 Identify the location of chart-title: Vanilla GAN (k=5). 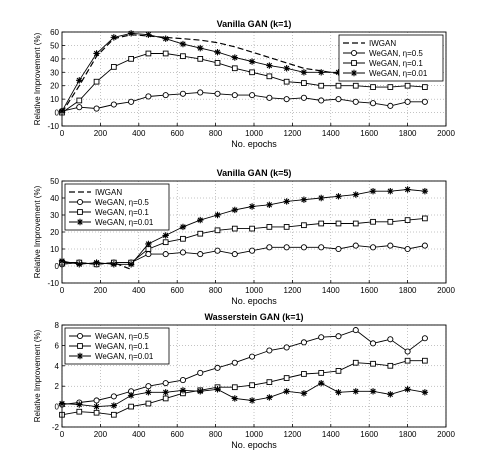
(254, 173).